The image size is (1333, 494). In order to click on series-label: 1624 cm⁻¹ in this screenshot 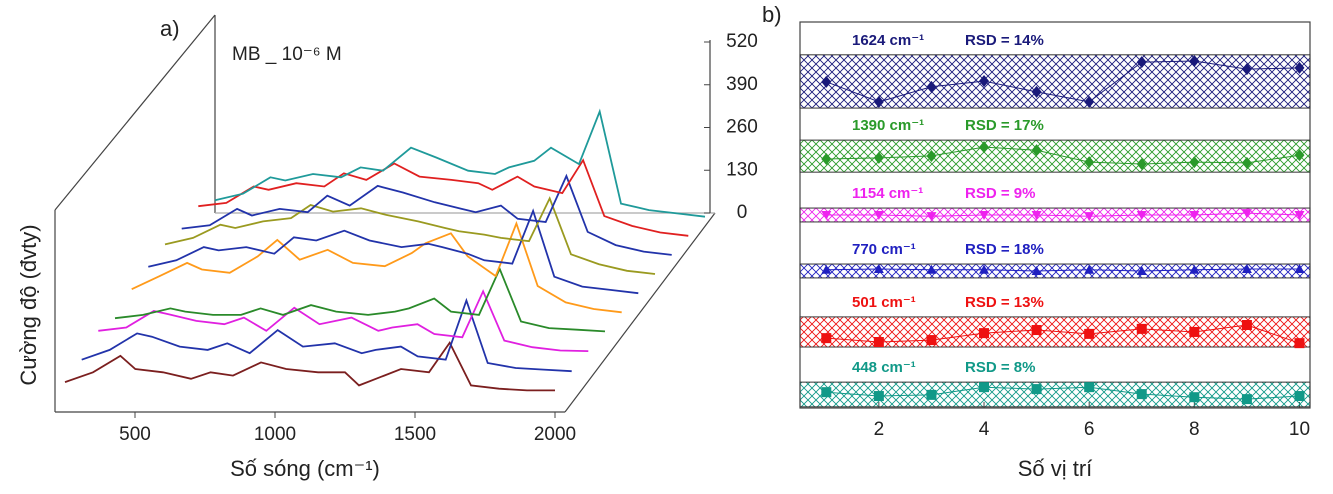, I will do `click(888, 40)`.